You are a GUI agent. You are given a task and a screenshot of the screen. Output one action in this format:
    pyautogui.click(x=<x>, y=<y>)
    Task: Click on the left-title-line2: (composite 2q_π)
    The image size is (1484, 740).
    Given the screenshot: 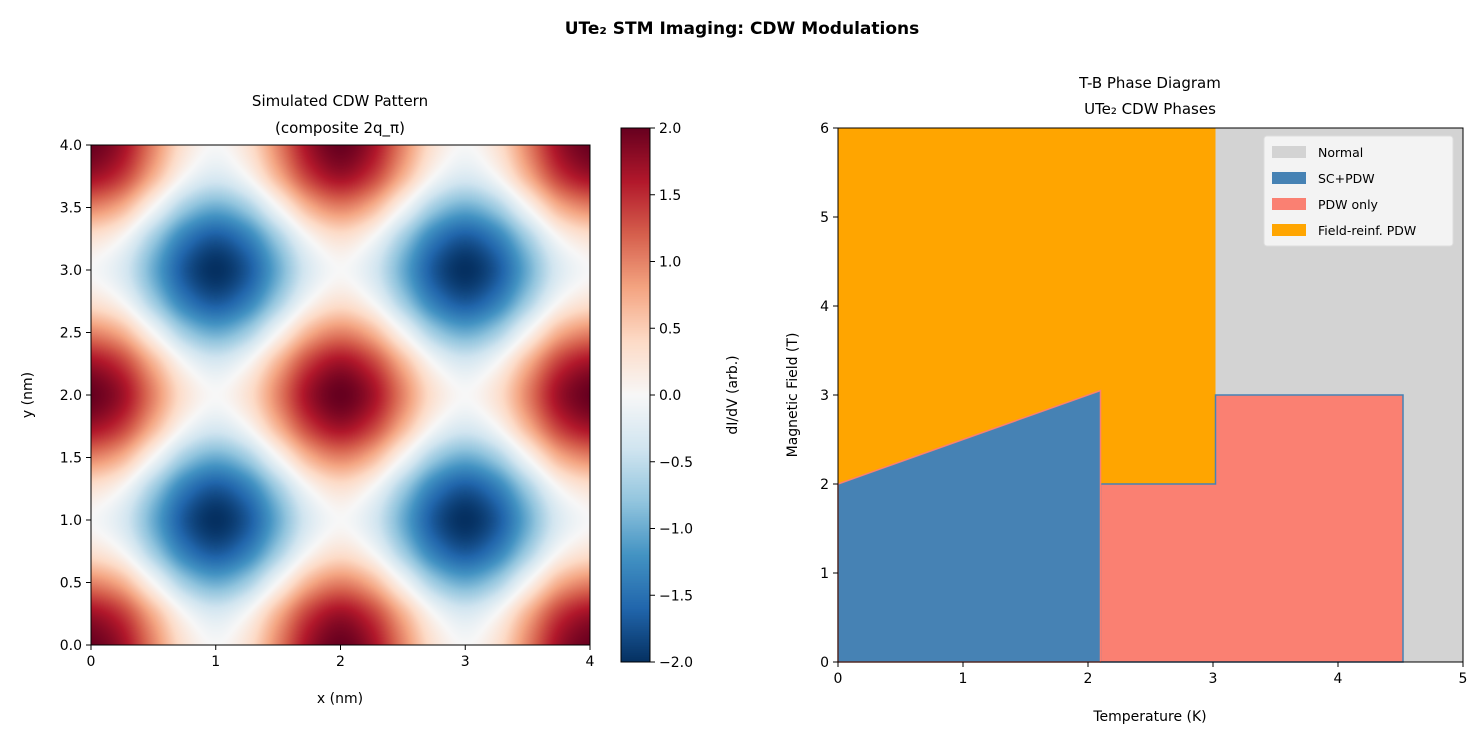 What is the action you would take?
    pyautogui.click(x=340, y=128)
    